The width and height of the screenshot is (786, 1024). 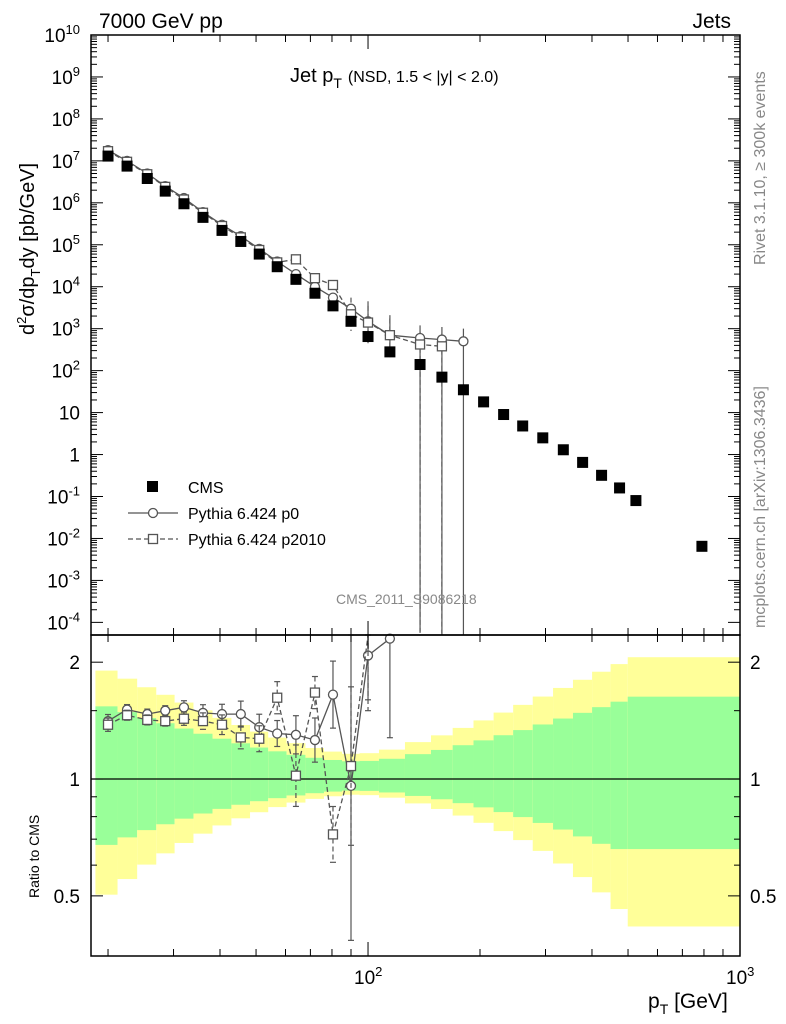 What do you see at coordinates (28, 249) in the screenshot?
I see `main-y-axis-label: d2σ/dpTdy [pb/GeV]` at bounding box center [28, 249].